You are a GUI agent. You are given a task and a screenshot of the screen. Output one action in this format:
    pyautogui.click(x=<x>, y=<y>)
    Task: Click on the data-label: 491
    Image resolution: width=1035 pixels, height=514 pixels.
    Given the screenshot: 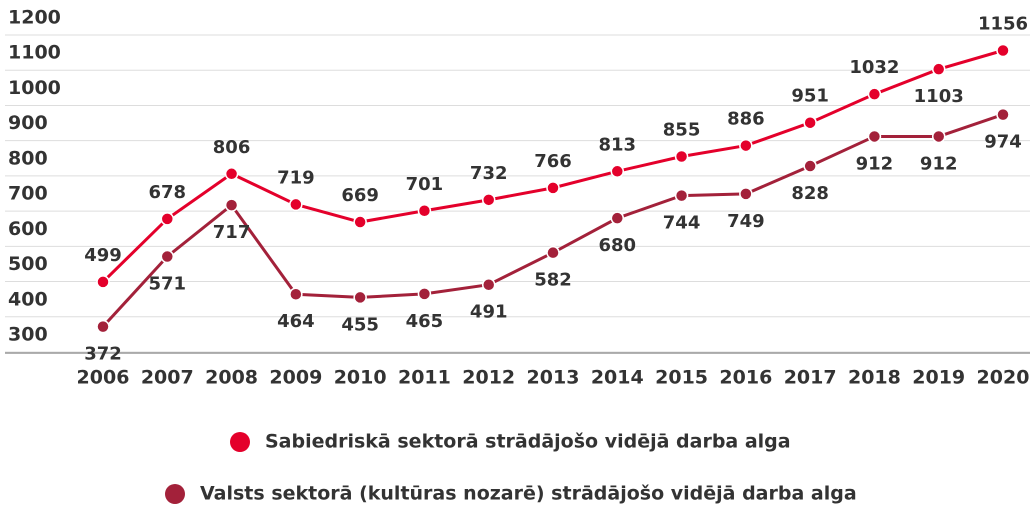 What is the action you would take?
    pyautogui.click(x=489, y=312)
    